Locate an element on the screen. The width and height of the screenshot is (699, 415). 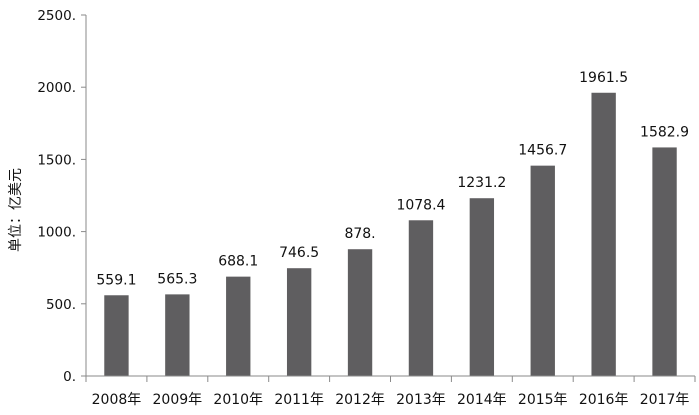
y-tick-label: 0. is located at coordinates (69, 377).